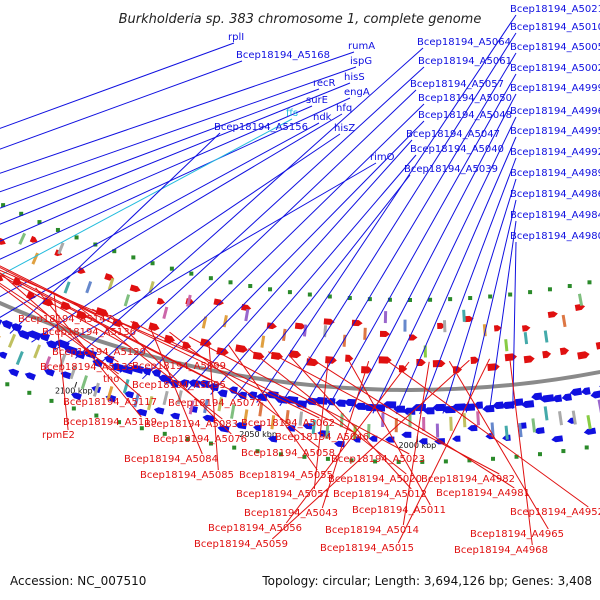  What do you see at coordinates (501, 550) in the screenshot?
I see `reverse-gene-label: Bcep18194_A4968` at bounding box center [501, 550].